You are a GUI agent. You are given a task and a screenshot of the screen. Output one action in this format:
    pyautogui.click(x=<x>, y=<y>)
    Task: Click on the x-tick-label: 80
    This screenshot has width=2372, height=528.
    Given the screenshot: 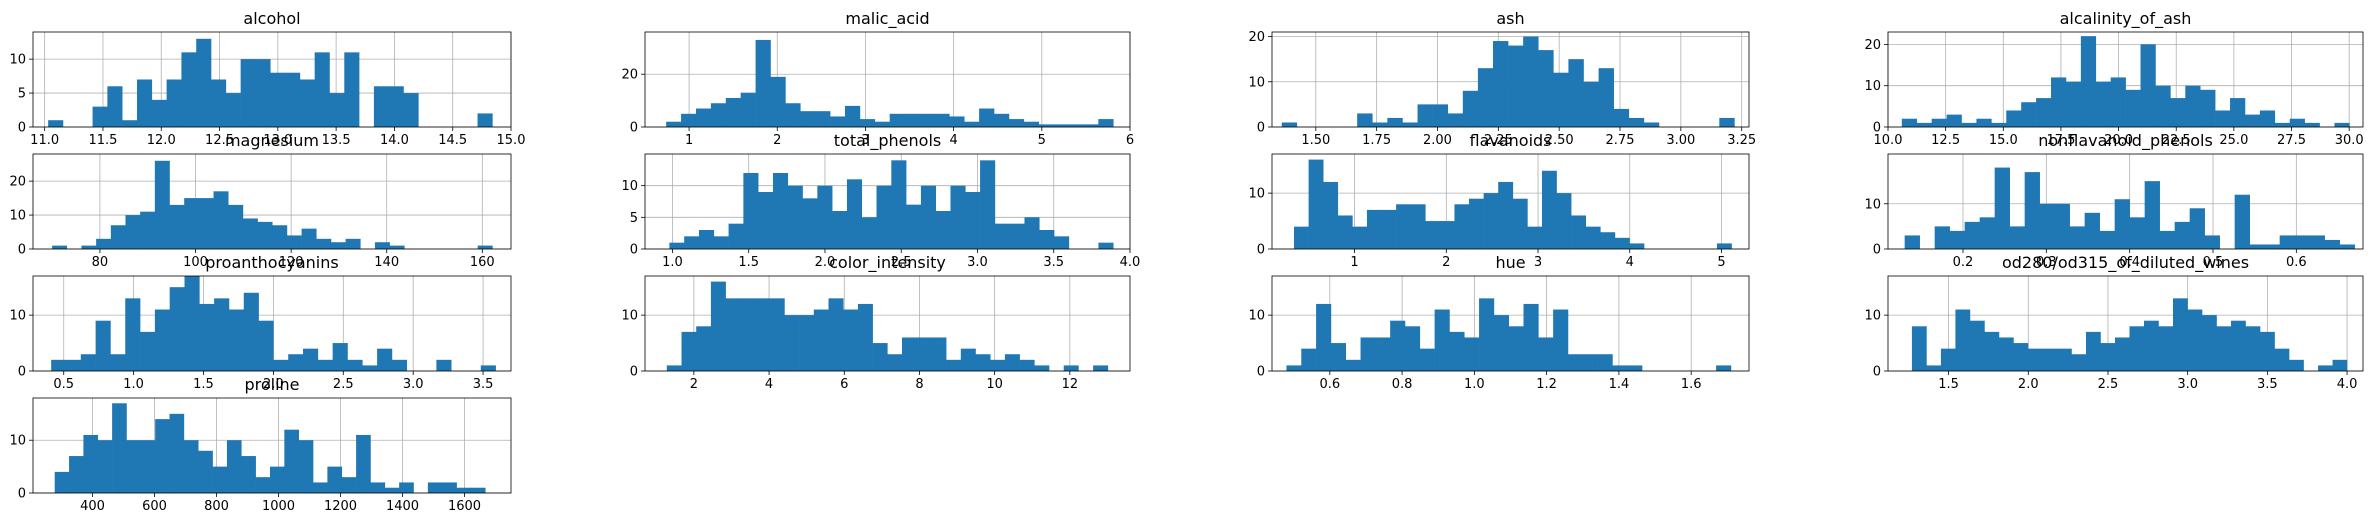 What is the action you would take?
    pyautogui.click(x=100, y=262)
    